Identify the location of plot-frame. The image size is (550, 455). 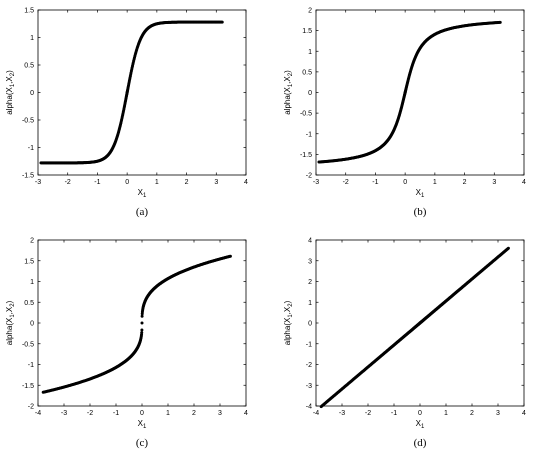
(420, 92).